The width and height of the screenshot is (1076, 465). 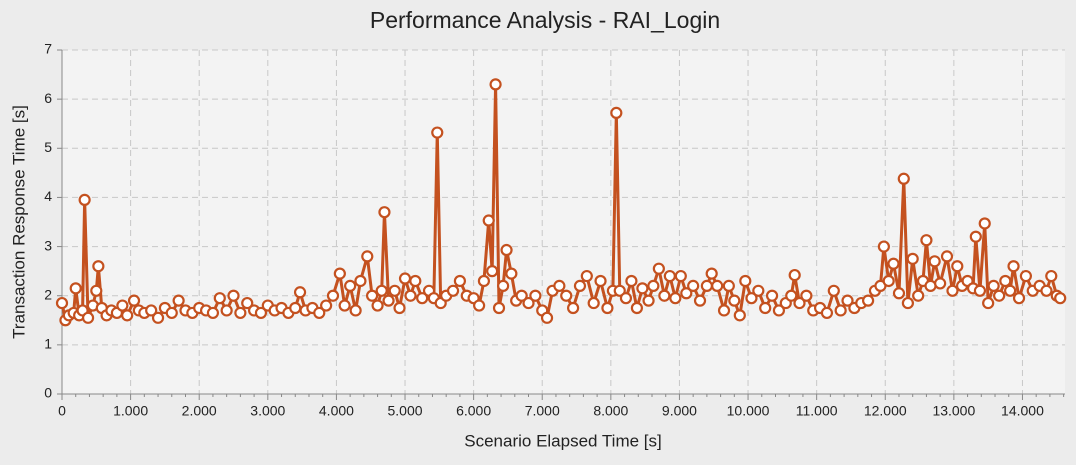 What do you see at coordinates (18, 222) in the screenshot?
I see `y-axis-label: Transaction Response Time [s]` at bounding box center [18, 222].